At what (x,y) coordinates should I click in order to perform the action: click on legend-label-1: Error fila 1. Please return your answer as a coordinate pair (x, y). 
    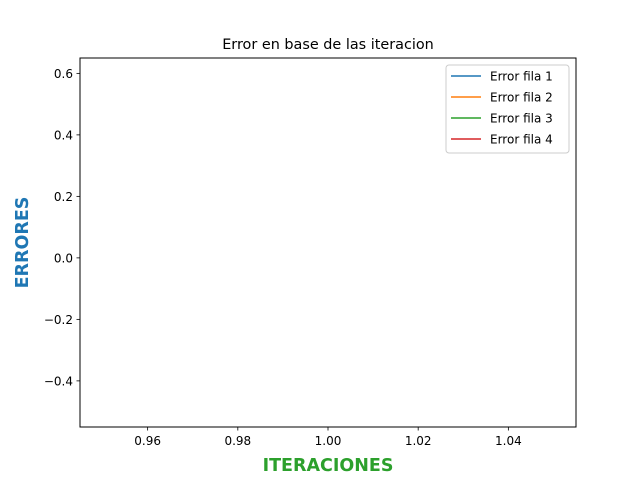
    Looking at the image, I should click on (521, 77).